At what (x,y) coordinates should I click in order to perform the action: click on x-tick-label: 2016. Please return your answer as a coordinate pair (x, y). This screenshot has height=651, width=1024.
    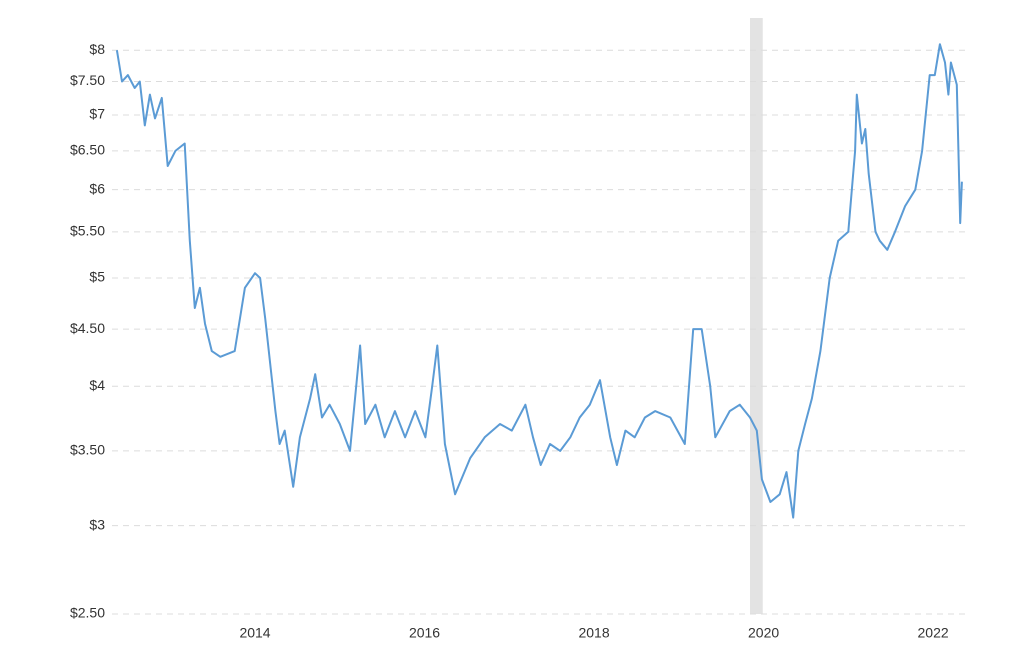
    Looking at the image, I should click on (424, 633).